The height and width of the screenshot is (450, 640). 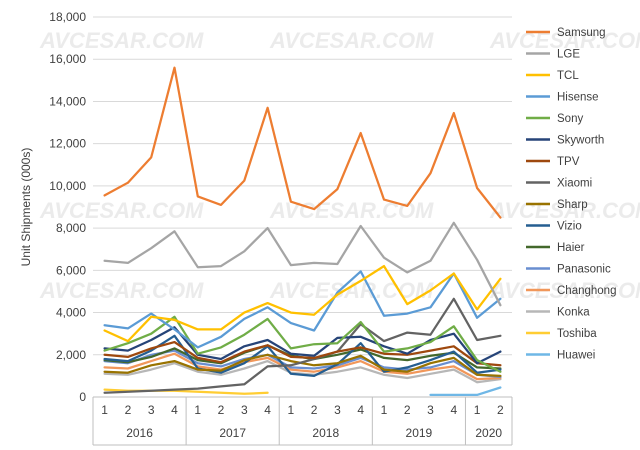 What do you see at coordinates (573, 313) in the screenshot?
I see `legend-label: Konka` at bounding box center [573, 313].